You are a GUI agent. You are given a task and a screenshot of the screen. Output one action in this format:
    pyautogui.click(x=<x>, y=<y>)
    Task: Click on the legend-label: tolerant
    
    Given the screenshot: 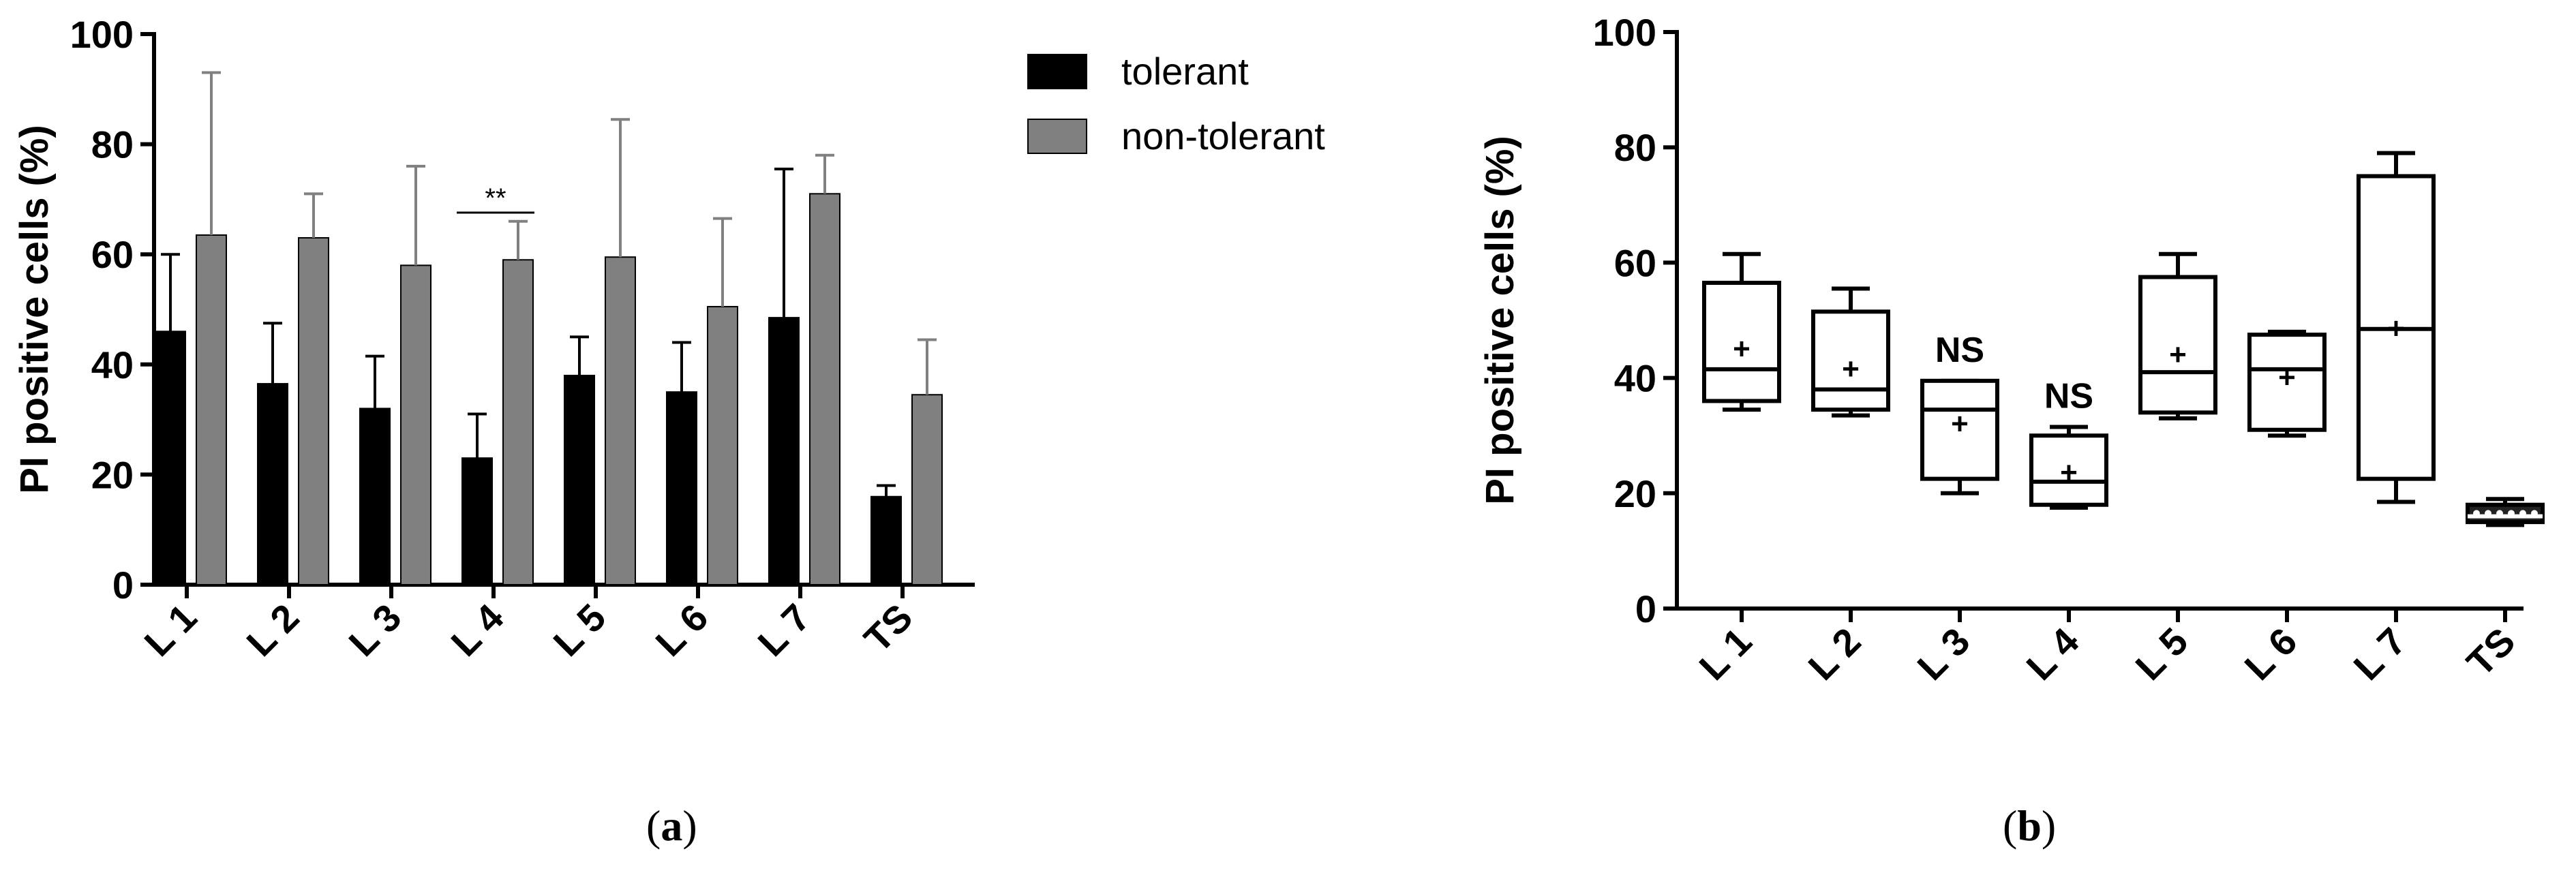 What is the action you would take?
    pyautogui.click(x=1185, y=71)
    